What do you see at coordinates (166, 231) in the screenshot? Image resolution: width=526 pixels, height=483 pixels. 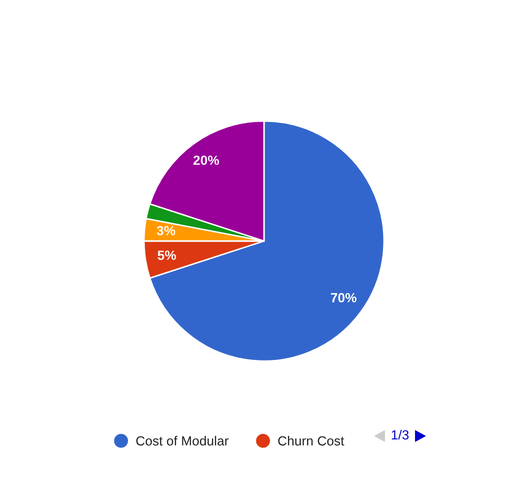 I see `data-label: 3%` at bounding box center [166, 231].